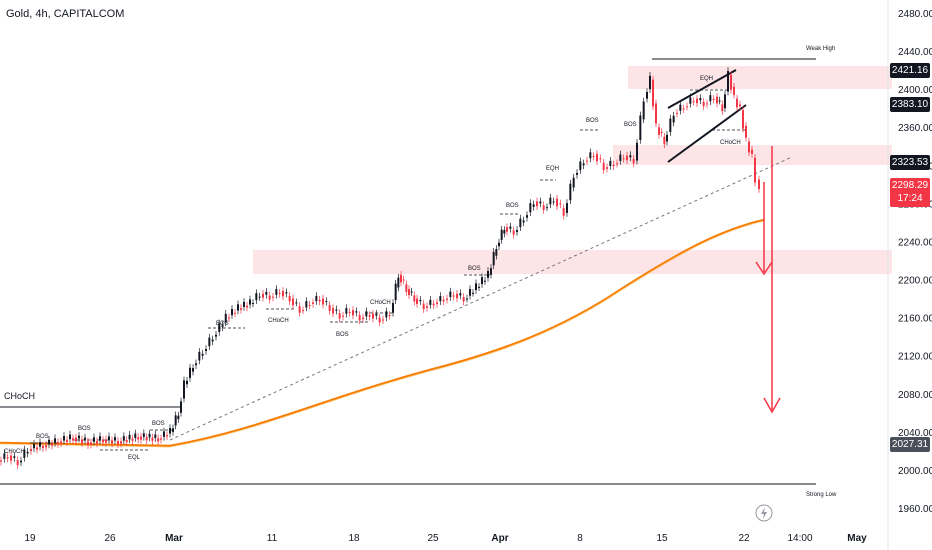 Image resolution: width=932 pixels, height=550 pixels. I want to click on y-tick-label: 2040.00, so click(915, 433).